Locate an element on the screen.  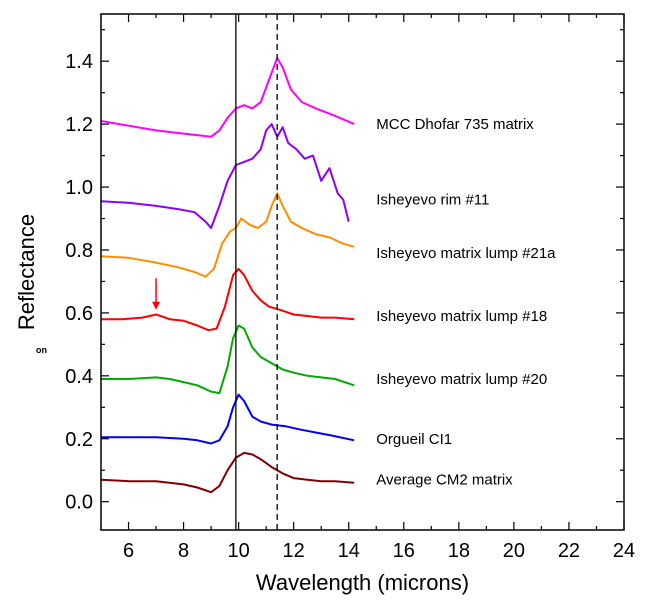
x-tick-label: 12 is located at coordinates (294, 551).